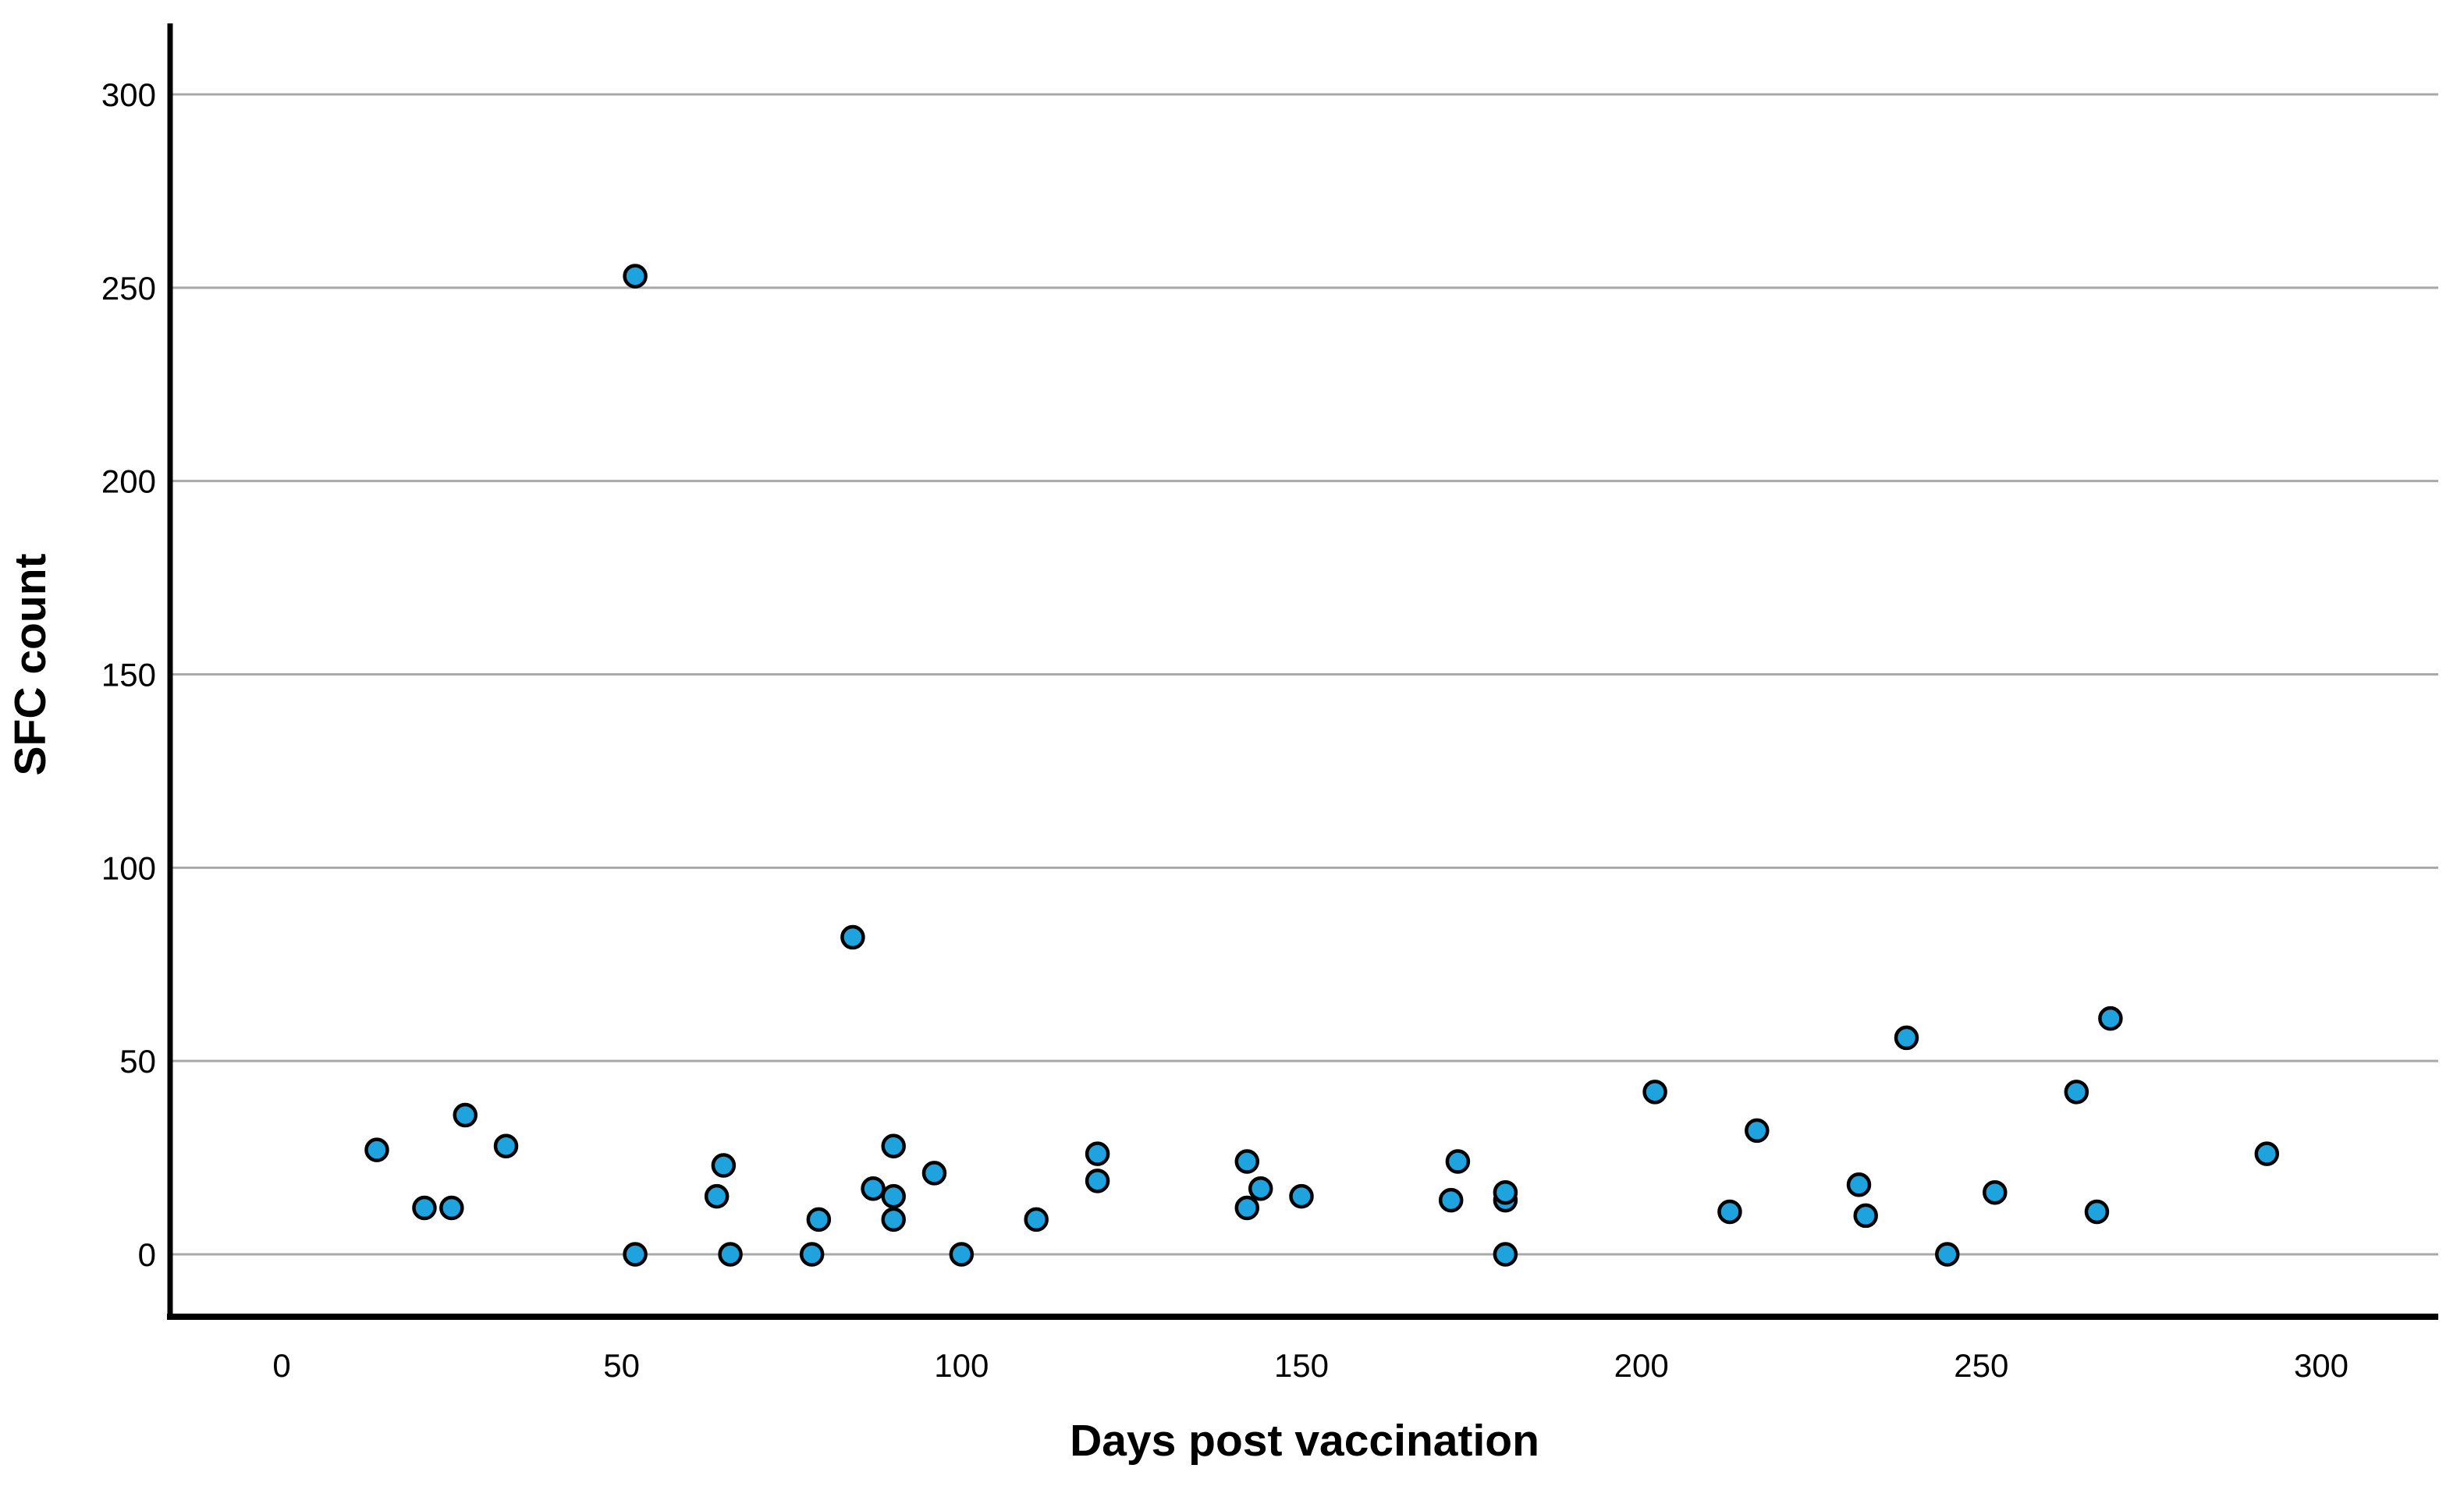 Image resolution: width=2464 pixels, height=1486 pixels. Describe the element at coordinates (621, 1365) in the screenshot. I see `x-tick-label: 50` at that location.